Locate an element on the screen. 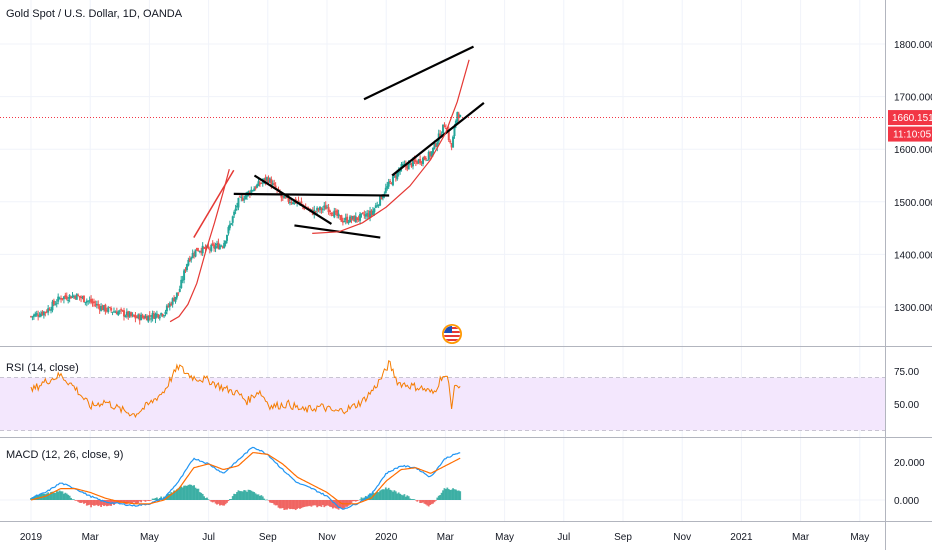 The height and width of the screenshot is (550, 932). last-price-label: 1660.151 is located at coordinates (912, 118).